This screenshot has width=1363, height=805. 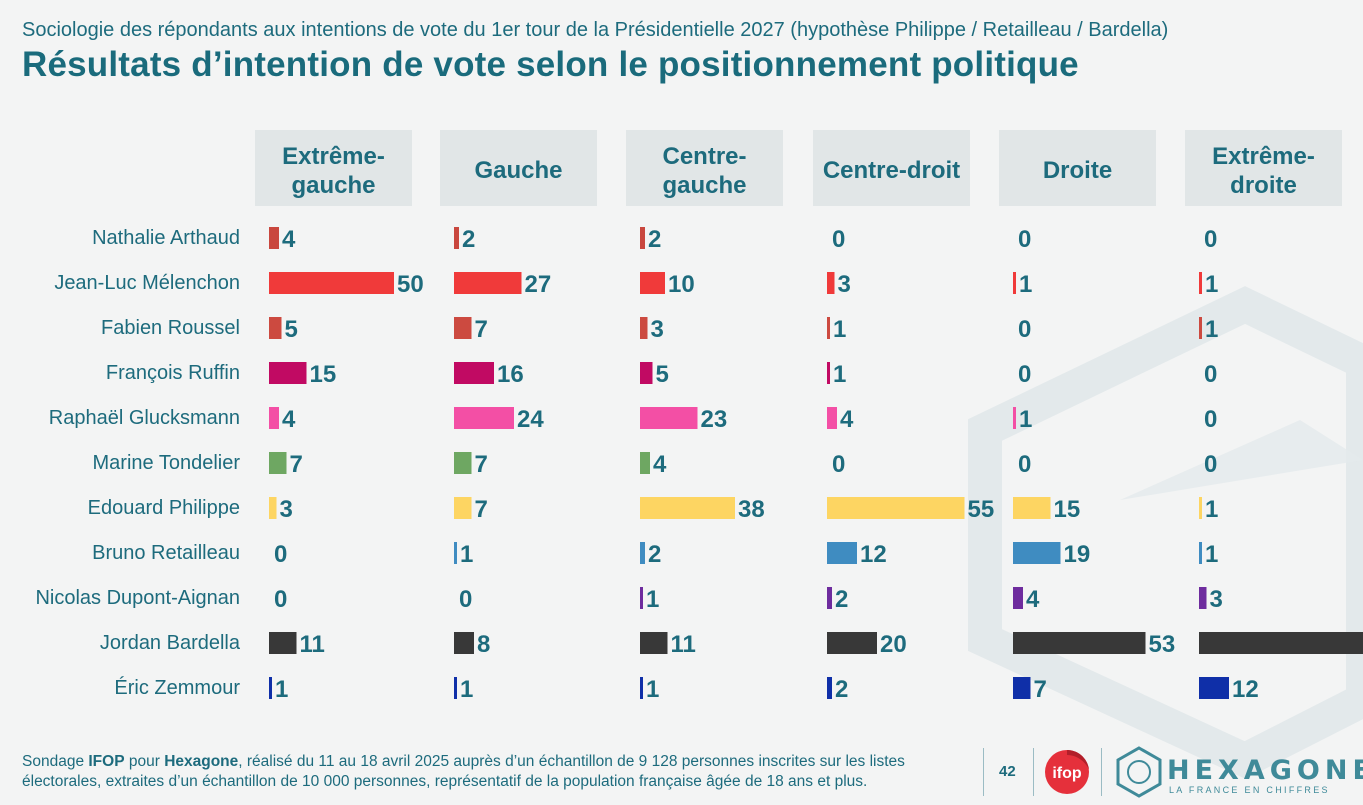 I want to click on bar-value-label: 11, so click(x=683, y=644).